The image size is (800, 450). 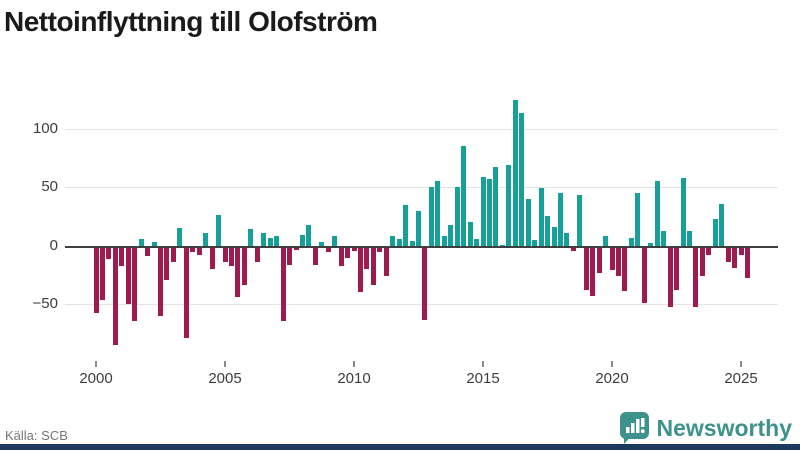 I want to click on newsworthy-wordmark: Newsworthy, so click(x=724, y=427).